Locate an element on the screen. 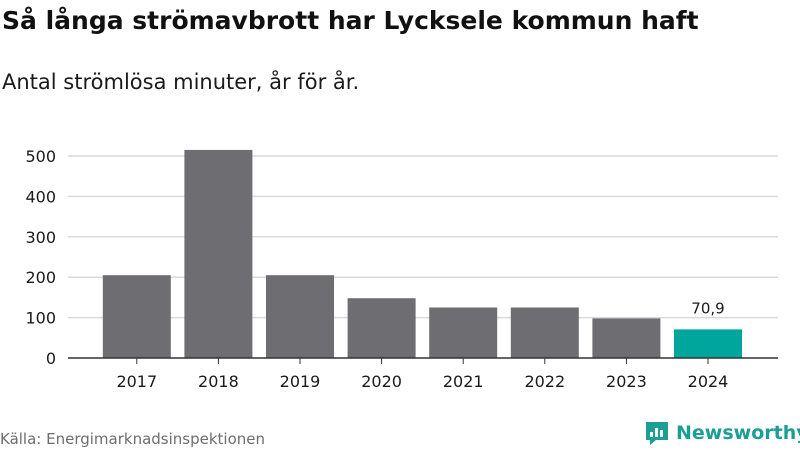 The image size is (800, 450). bar-2019 is located at coordinates (300, 316).